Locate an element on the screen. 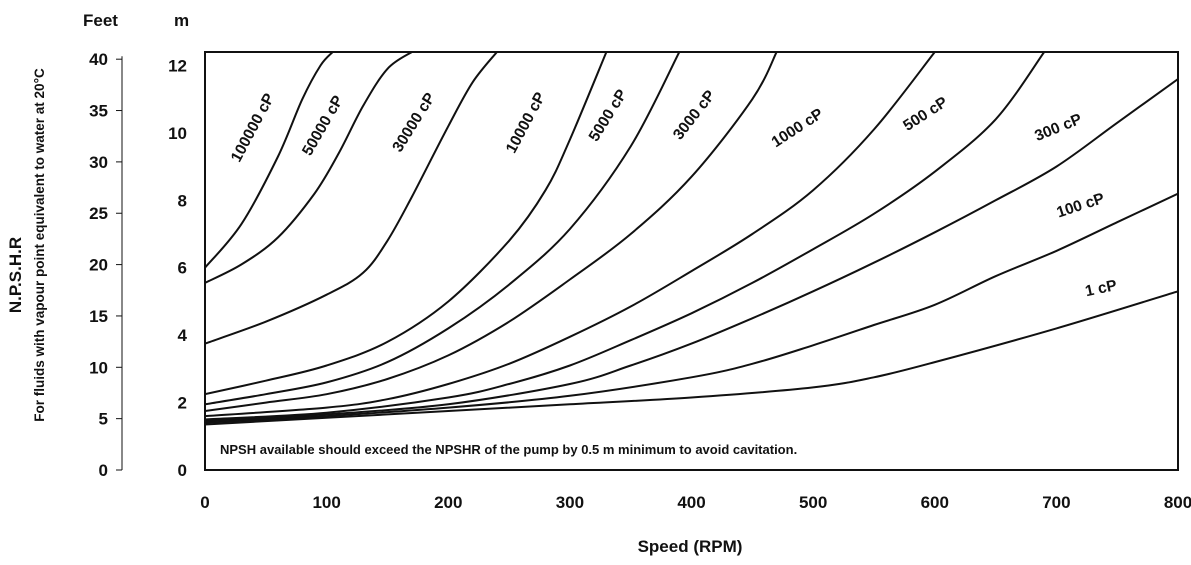  curve-label-100cp: 100 cP is located at coordinates (1081, 205).